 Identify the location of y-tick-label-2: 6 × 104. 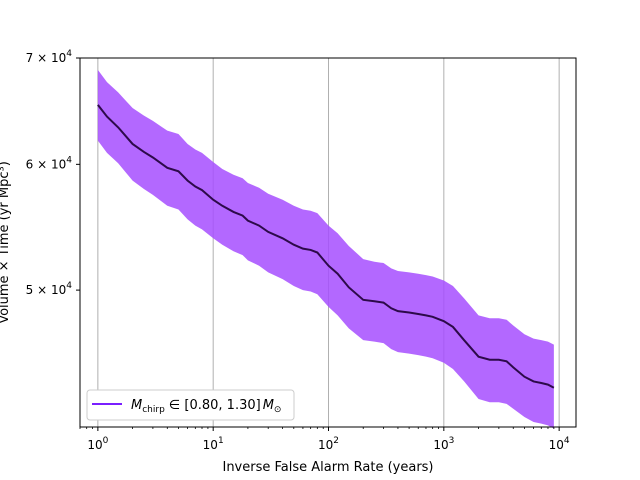
(49, 163).